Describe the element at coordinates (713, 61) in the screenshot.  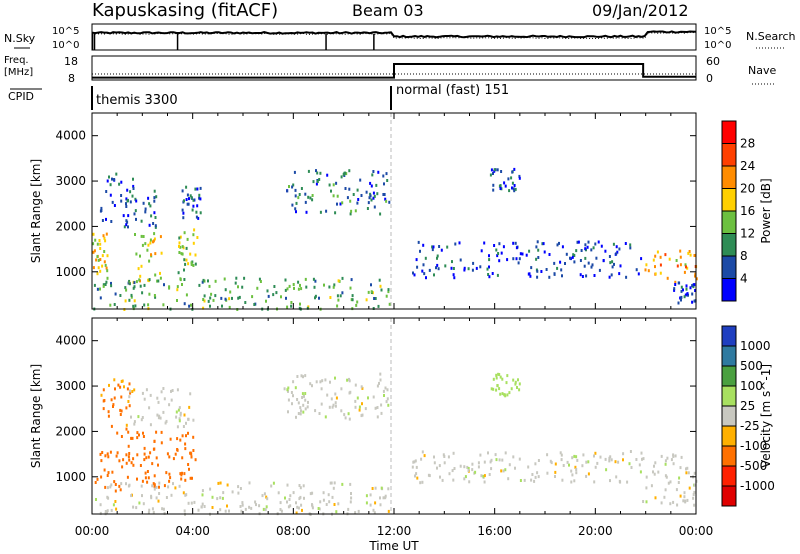
I see `nave-tick-high: 60` at that location.